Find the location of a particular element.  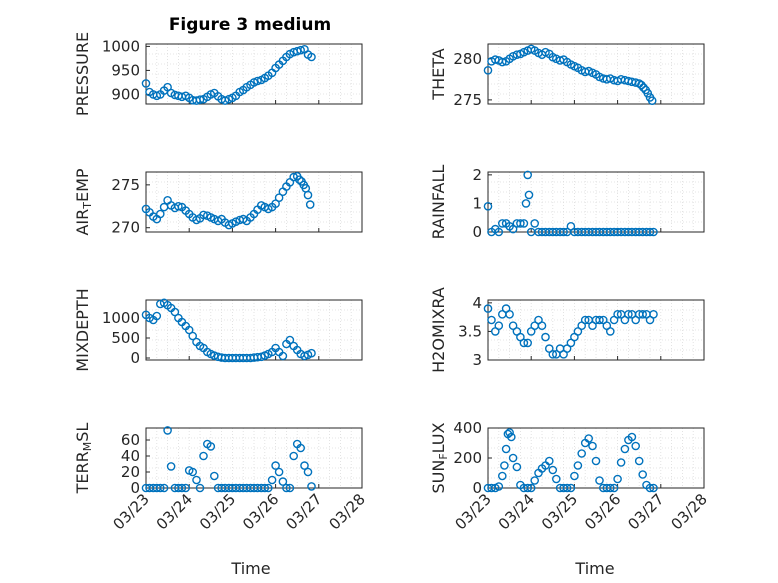

ylabel-h2omixra: H2OMIXRA is located at coordinates (438, 330).